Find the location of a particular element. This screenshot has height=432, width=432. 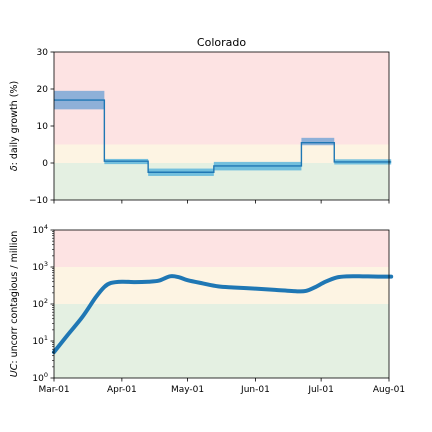

top-panel-y-axis-label-symbol: δ is located at coordinates (14, 168).